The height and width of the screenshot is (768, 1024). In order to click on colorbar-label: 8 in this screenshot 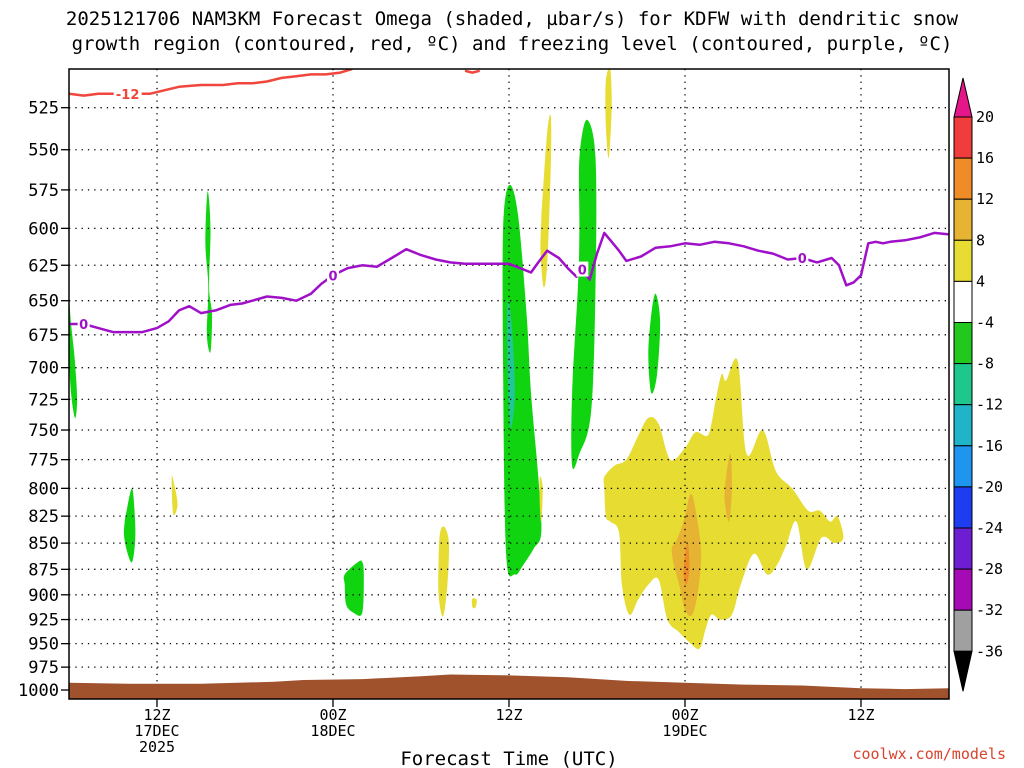, I will do `click(980, 240)`.